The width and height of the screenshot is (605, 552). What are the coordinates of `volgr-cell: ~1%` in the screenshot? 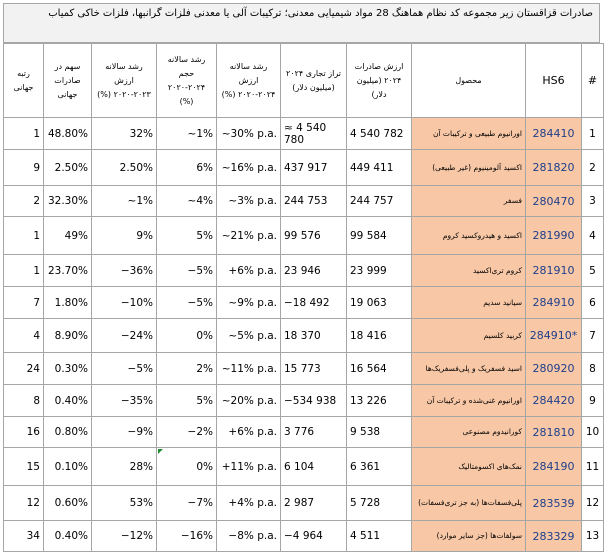 It's located at (186, 133).